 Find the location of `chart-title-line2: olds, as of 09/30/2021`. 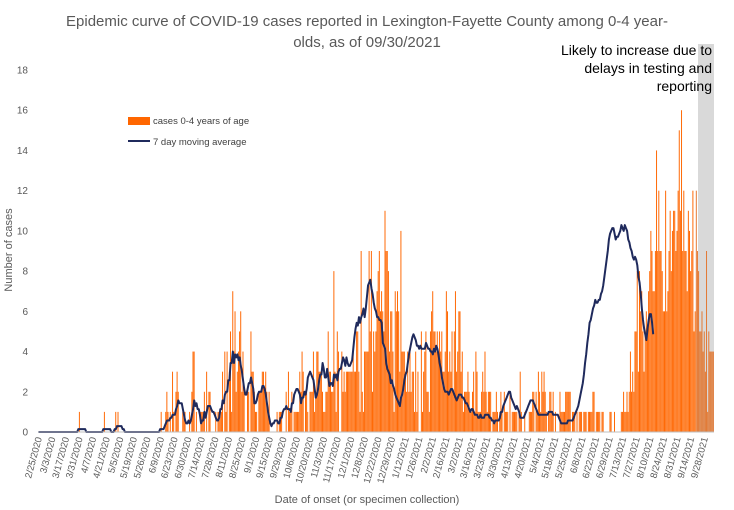

chart-title-line2: olds, as of 09/30/2021 is located at coordinates (367, 42).